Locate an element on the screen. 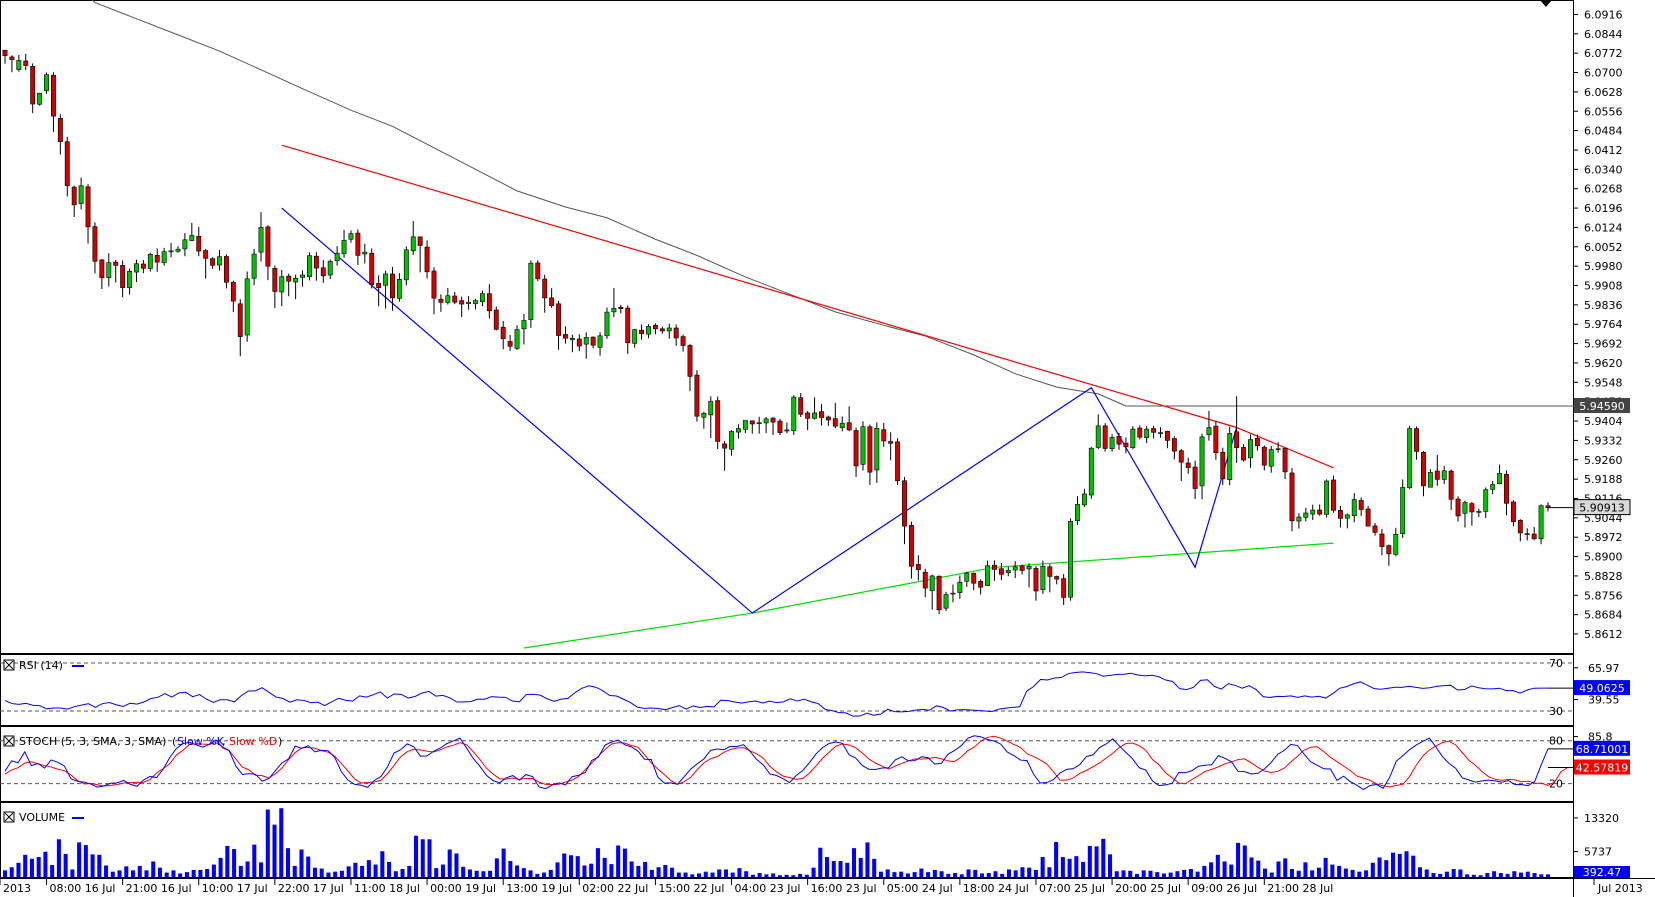  volume-tick-label: 5737 is located at coordinates (1598, 852).